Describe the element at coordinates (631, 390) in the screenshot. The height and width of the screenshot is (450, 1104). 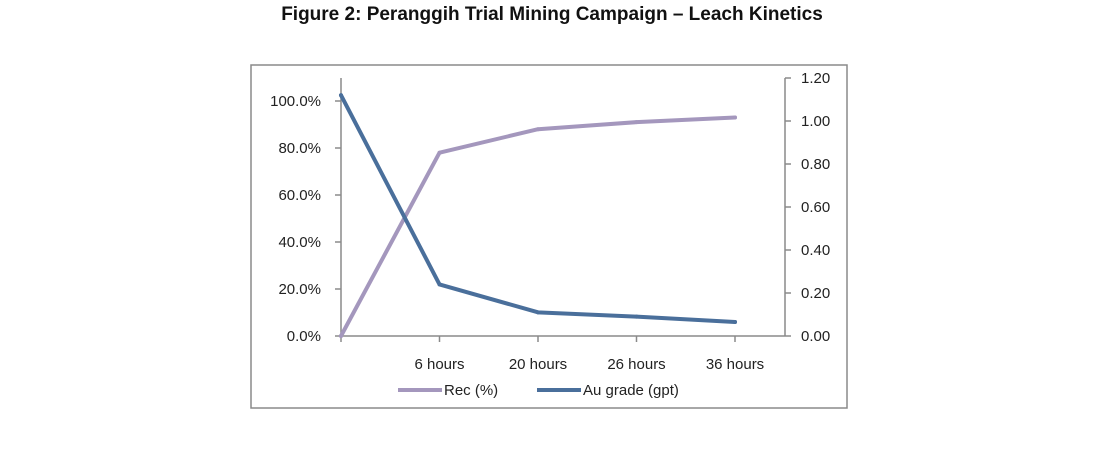
I see `legend-label-1: Au grade (gpt)` at that location.